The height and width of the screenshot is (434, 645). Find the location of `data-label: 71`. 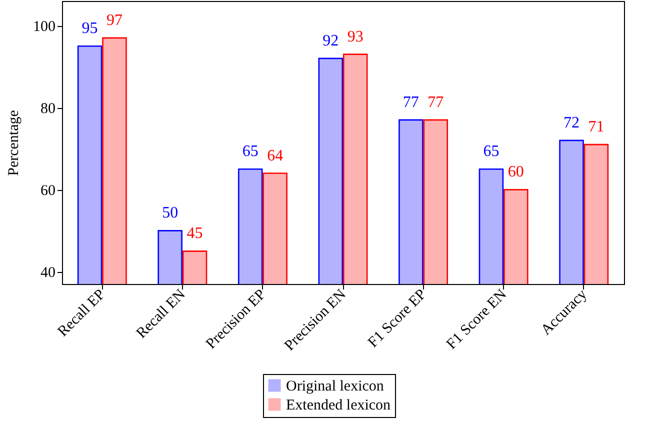

data-label: 71 is located at coordinates (596, 127).